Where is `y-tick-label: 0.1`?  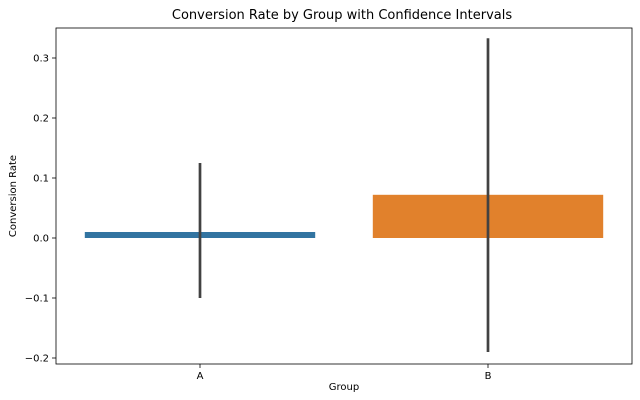
y-tick-label: 0.1 is located at coordinates (41, 179).